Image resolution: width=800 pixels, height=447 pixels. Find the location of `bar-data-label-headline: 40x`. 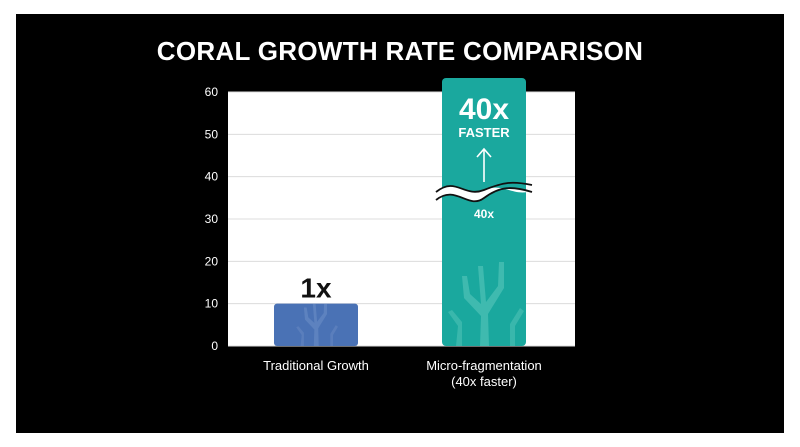

bar-data-label-headline: 40x is located at coordinates (484, 109).